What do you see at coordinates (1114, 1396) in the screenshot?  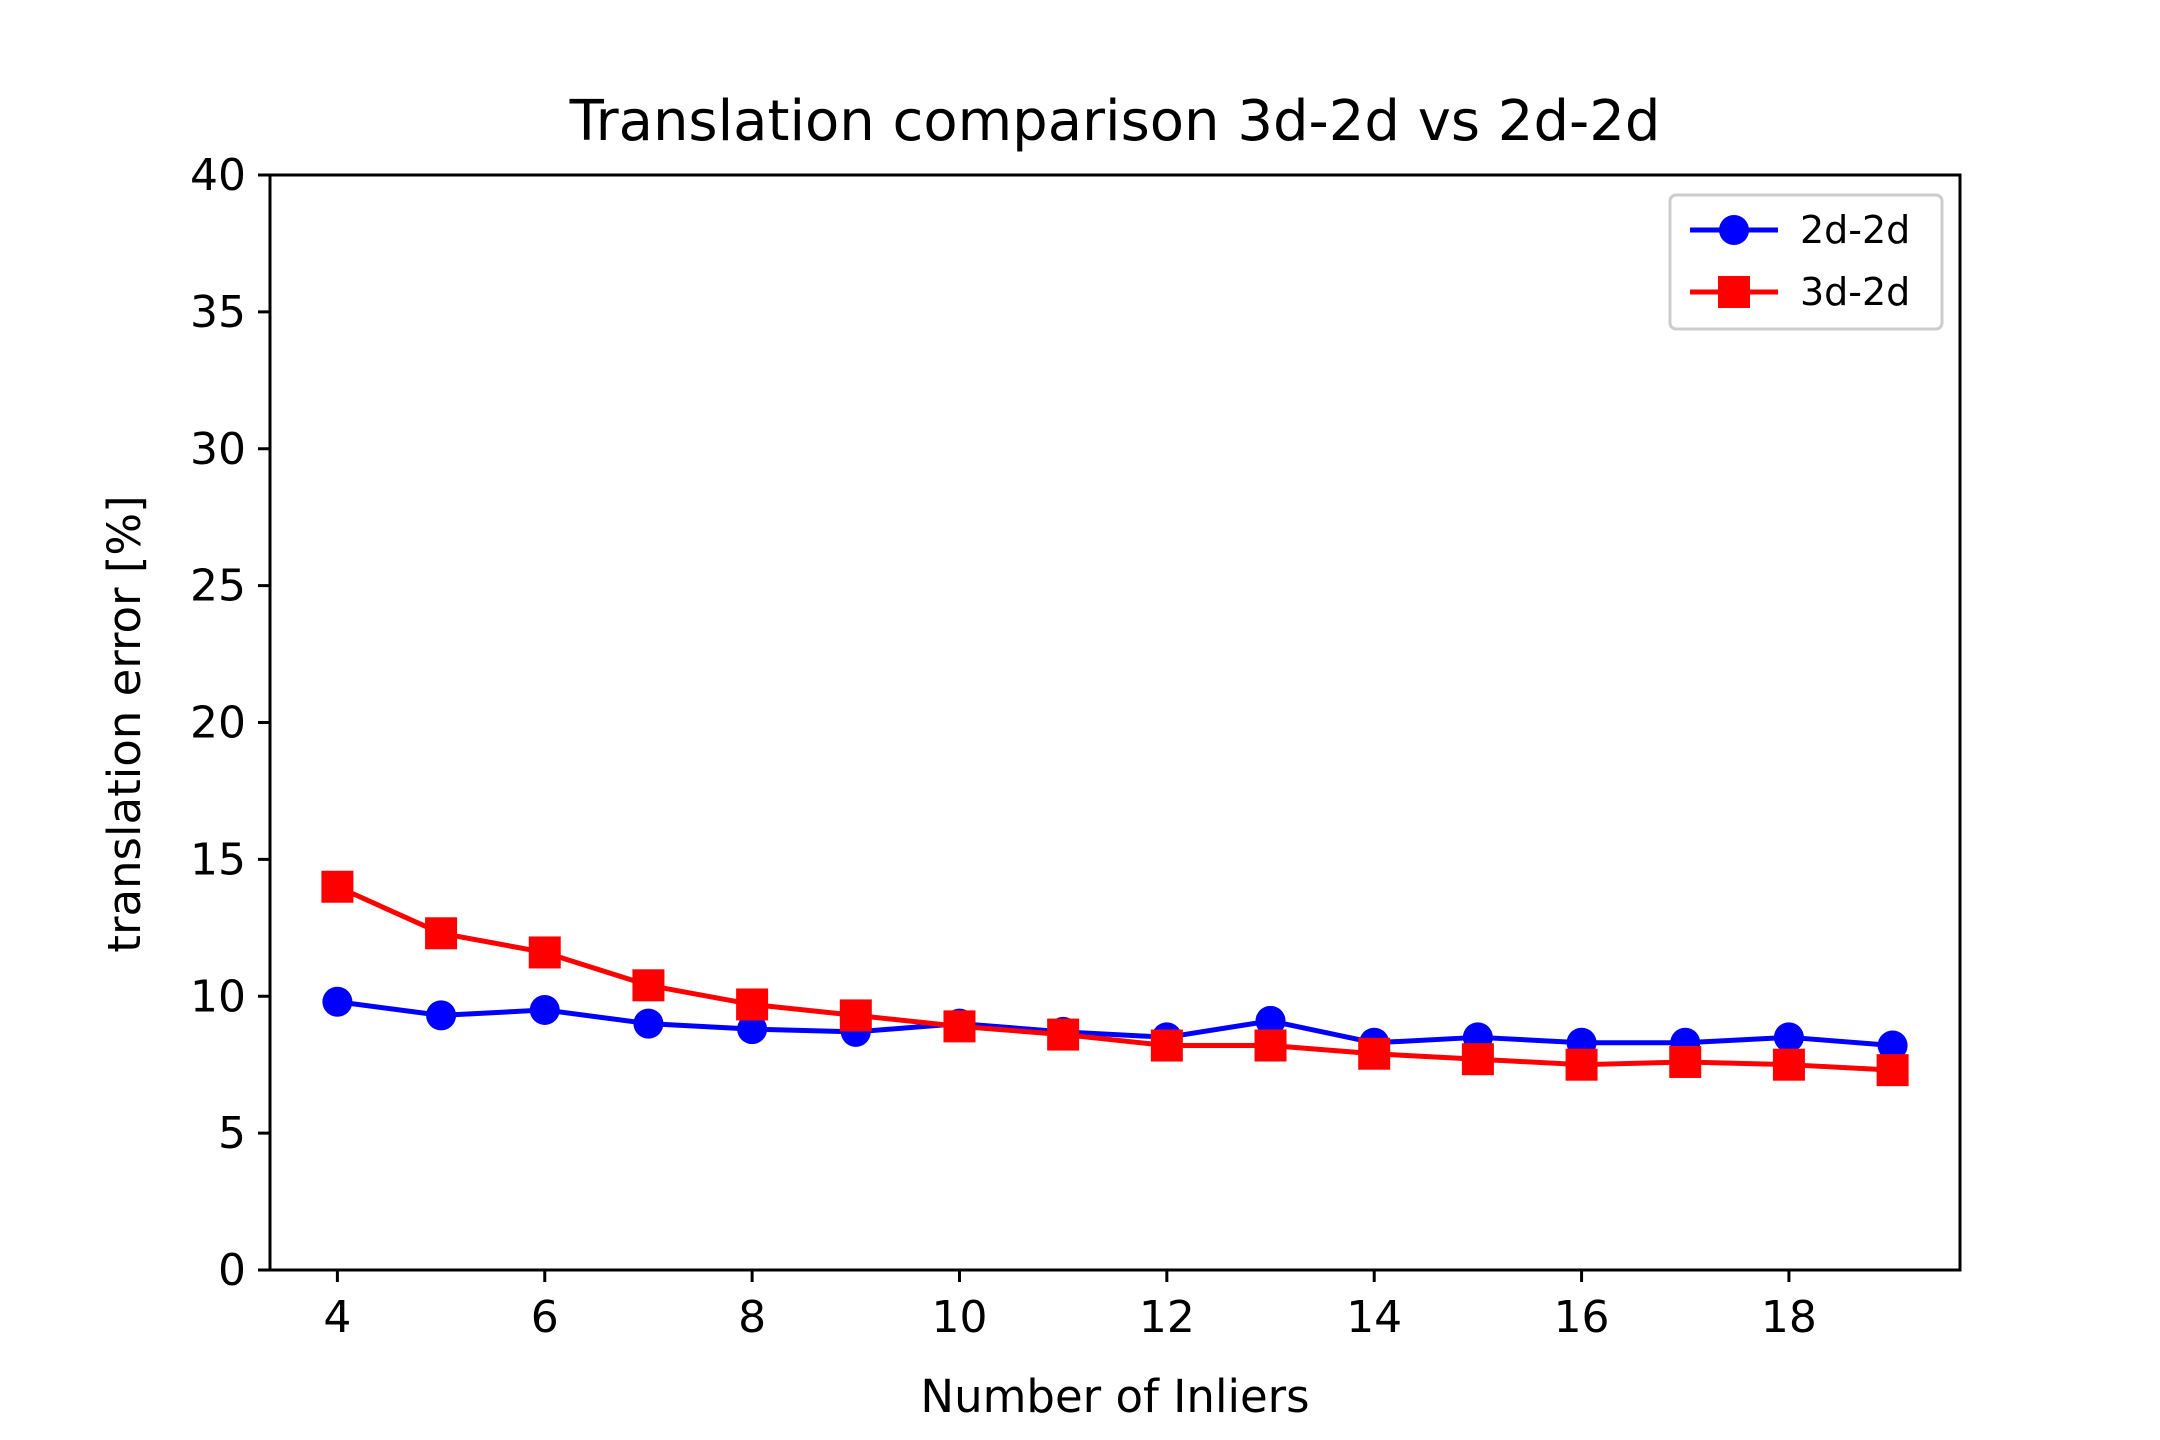 I see `x-axis-label: Number of Inliers` at bounding box center [1114, 1396].